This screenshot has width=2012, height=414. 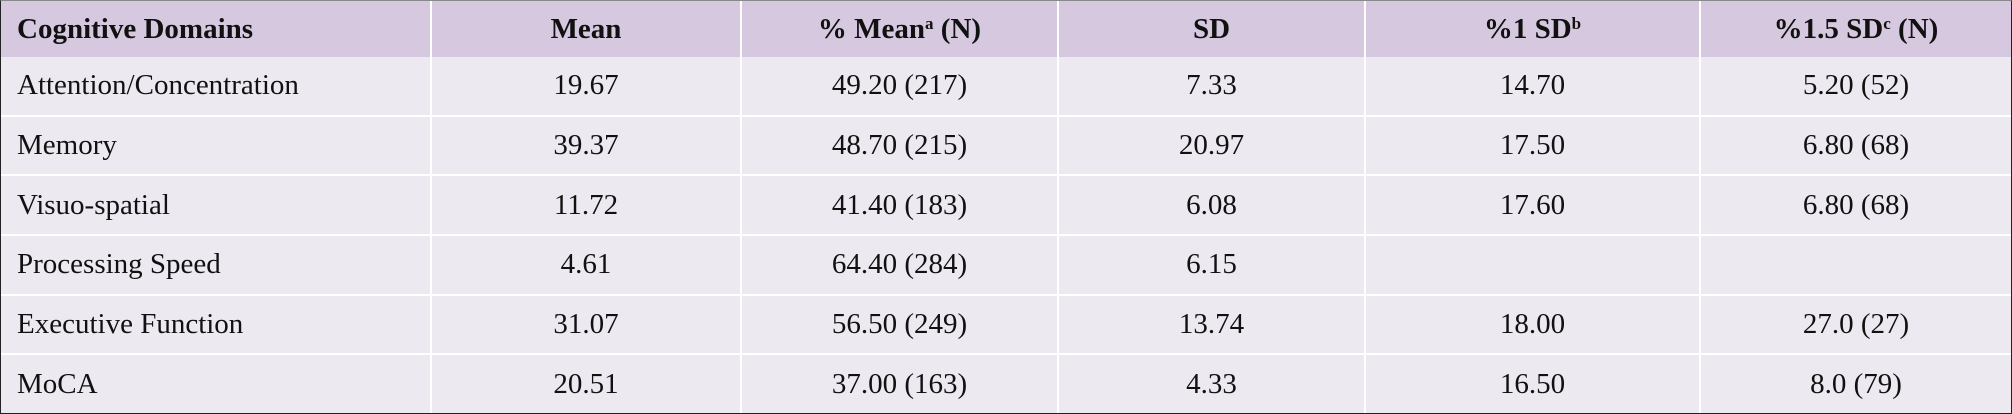 I want to click on data-cell: 56.50 (249), so click(x=899, y=324).